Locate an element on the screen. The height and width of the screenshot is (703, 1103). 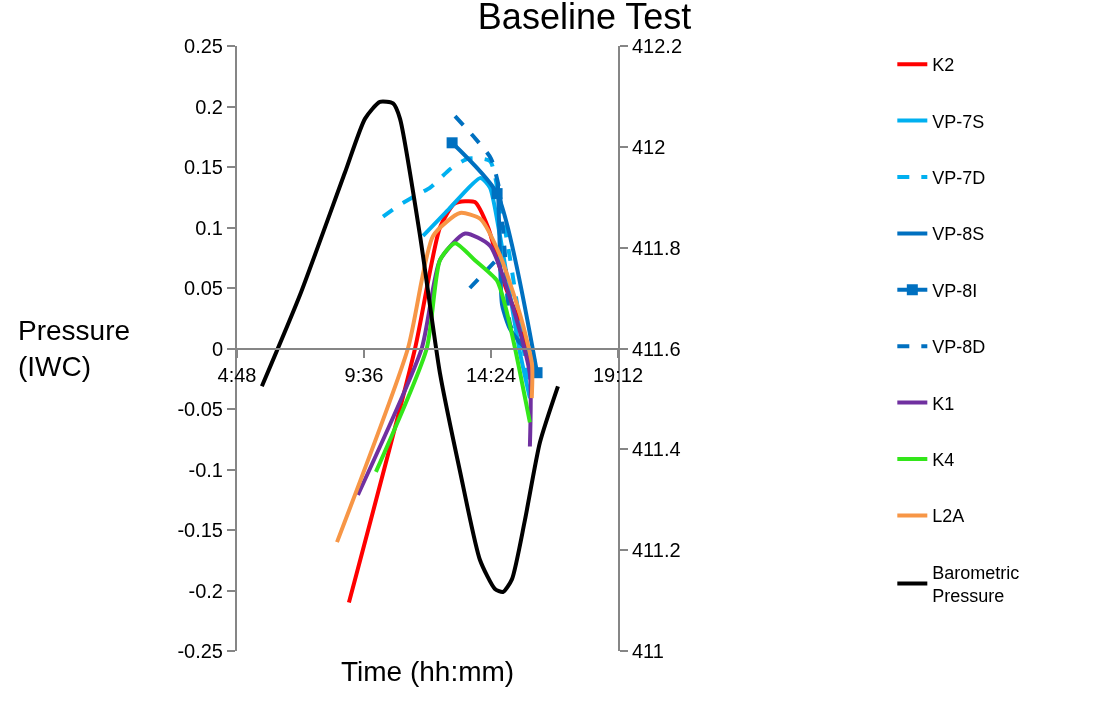
y-tick-label: -0.25 is located at coordinates (200, 651).